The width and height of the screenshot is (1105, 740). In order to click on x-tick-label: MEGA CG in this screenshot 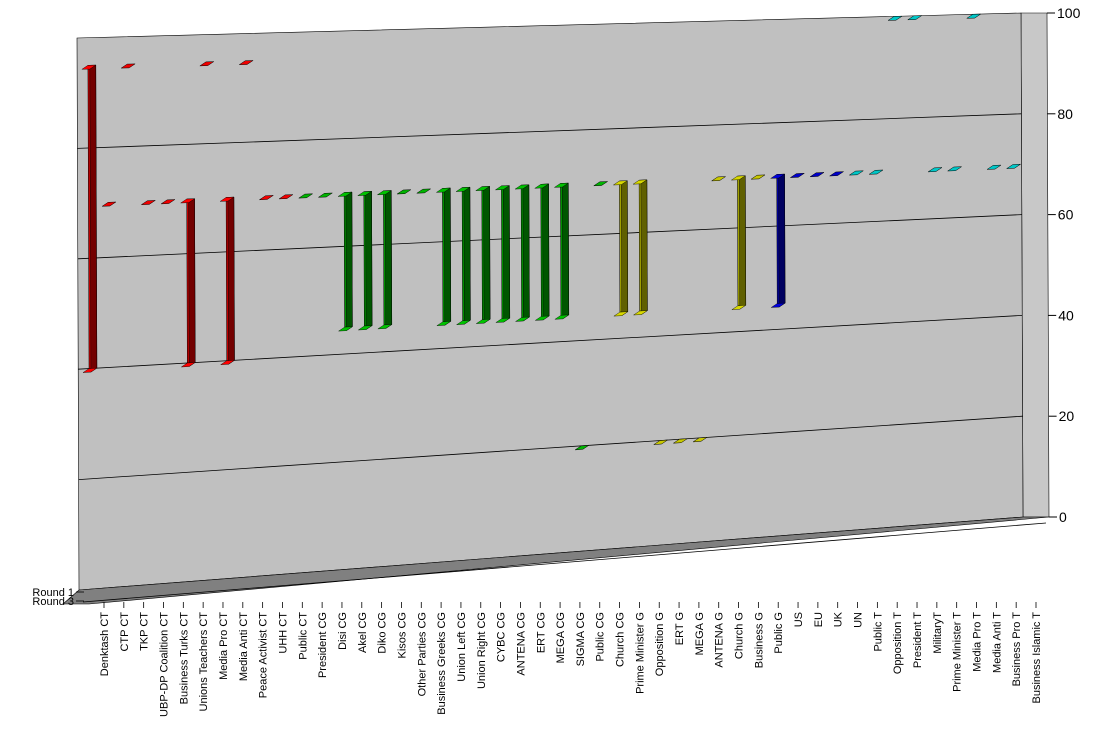, I will do `click(561, 637)`.